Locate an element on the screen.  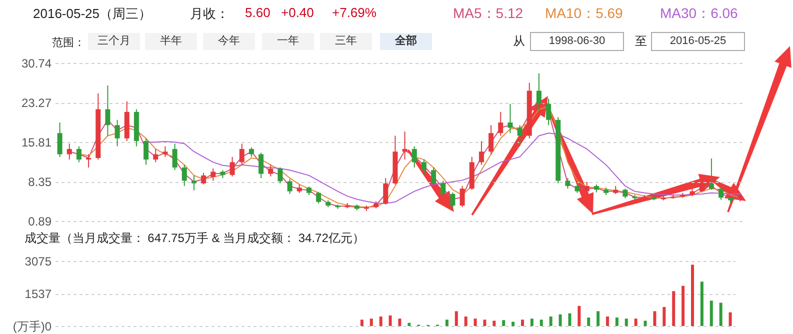
chart-title: 2016-05-25（周三） is located at coordinates (92, 14).